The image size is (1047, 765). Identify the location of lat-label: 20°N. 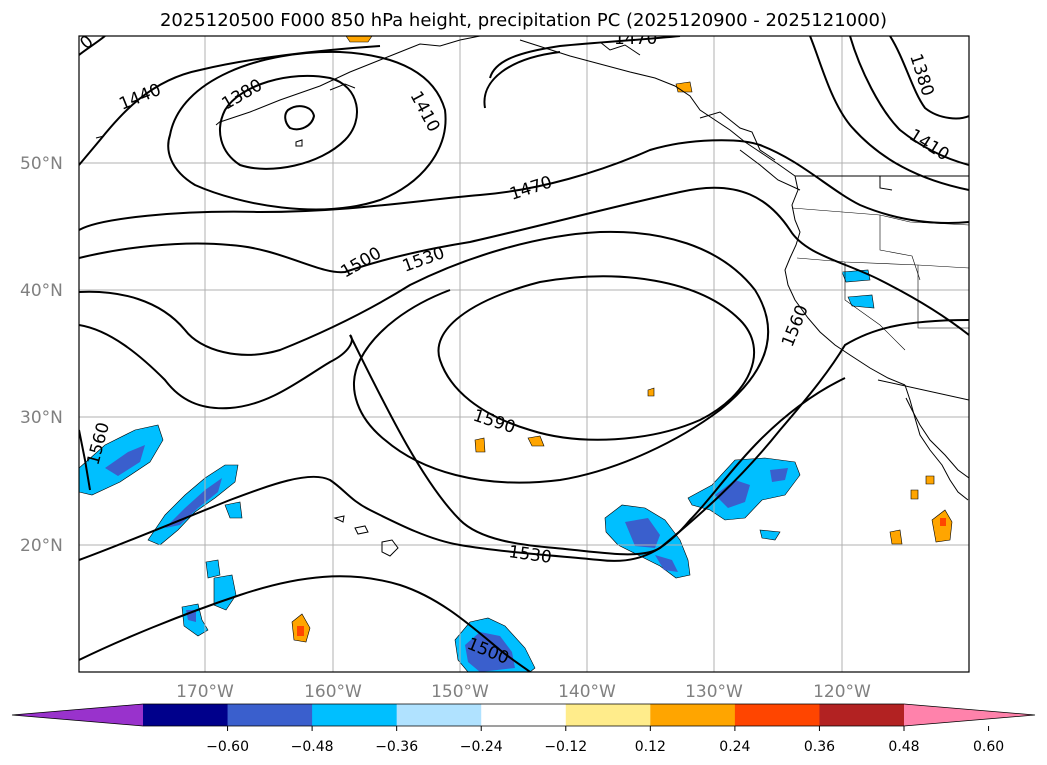
(41, 546).